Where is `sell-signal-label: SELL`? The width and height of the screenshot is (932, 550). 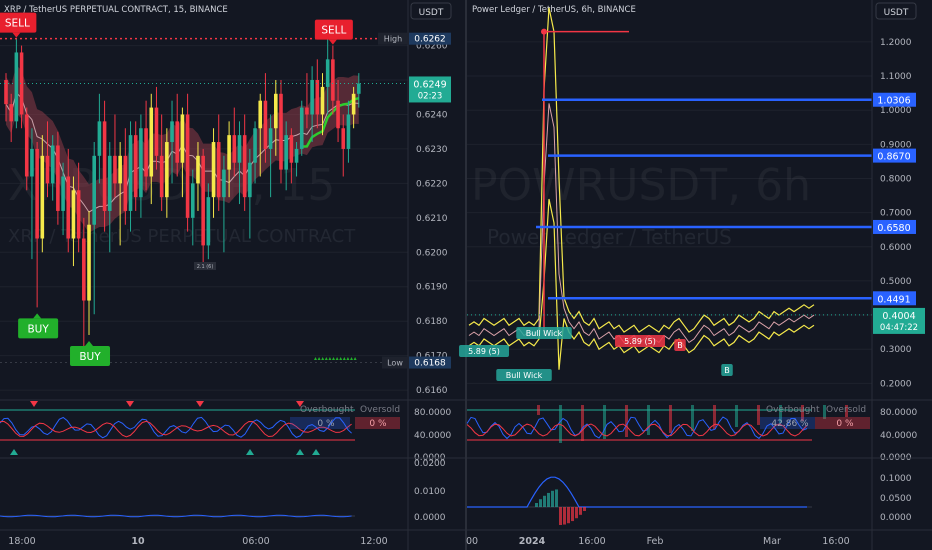 sell-signal-label: SELL is located at coordinates (17, 24).